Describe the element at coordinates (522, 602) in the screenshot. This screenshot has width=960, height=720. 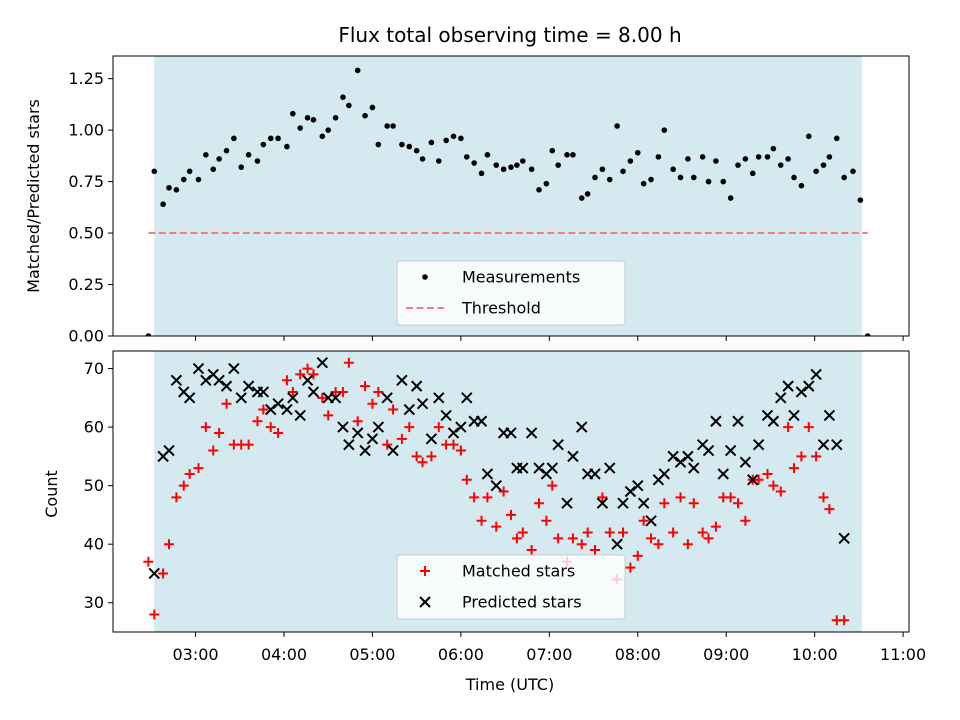
I see `legend-label: Predicted stars` at that location.